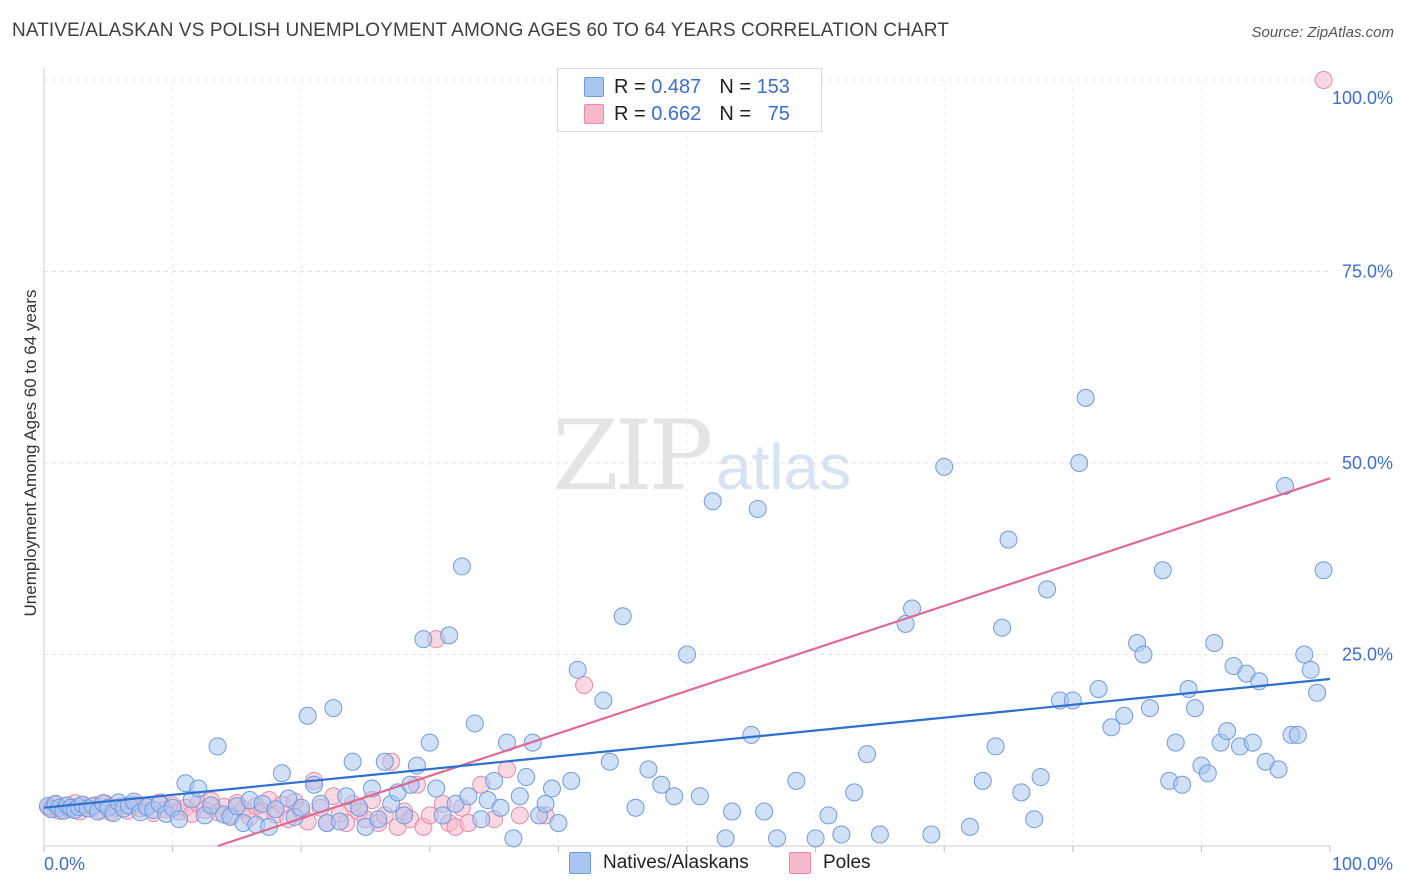 The height and width of the screenshot is (892, 1406). What do you see at coordinates (30, 453) in the screenshot?
I see `y-axis-title: Unemployment Among Ages 60 to 64 years` at bounding box center [30, 453].